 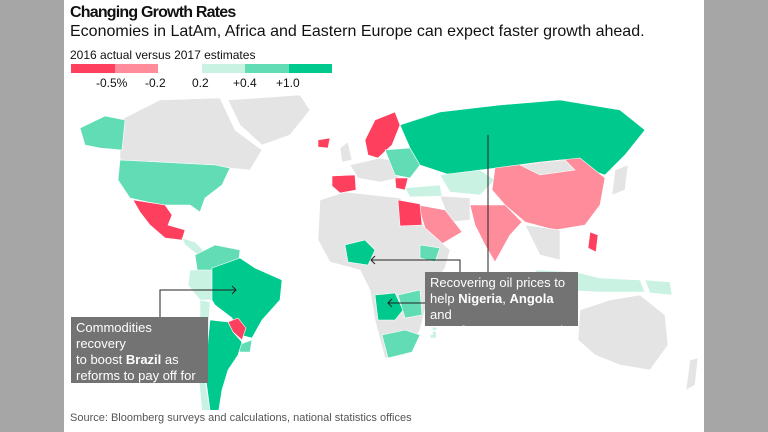 What do you see at coordinates (155, 83) in the screenshot?
I see `legend-label: -0.2` at bounding box center [155, 83].